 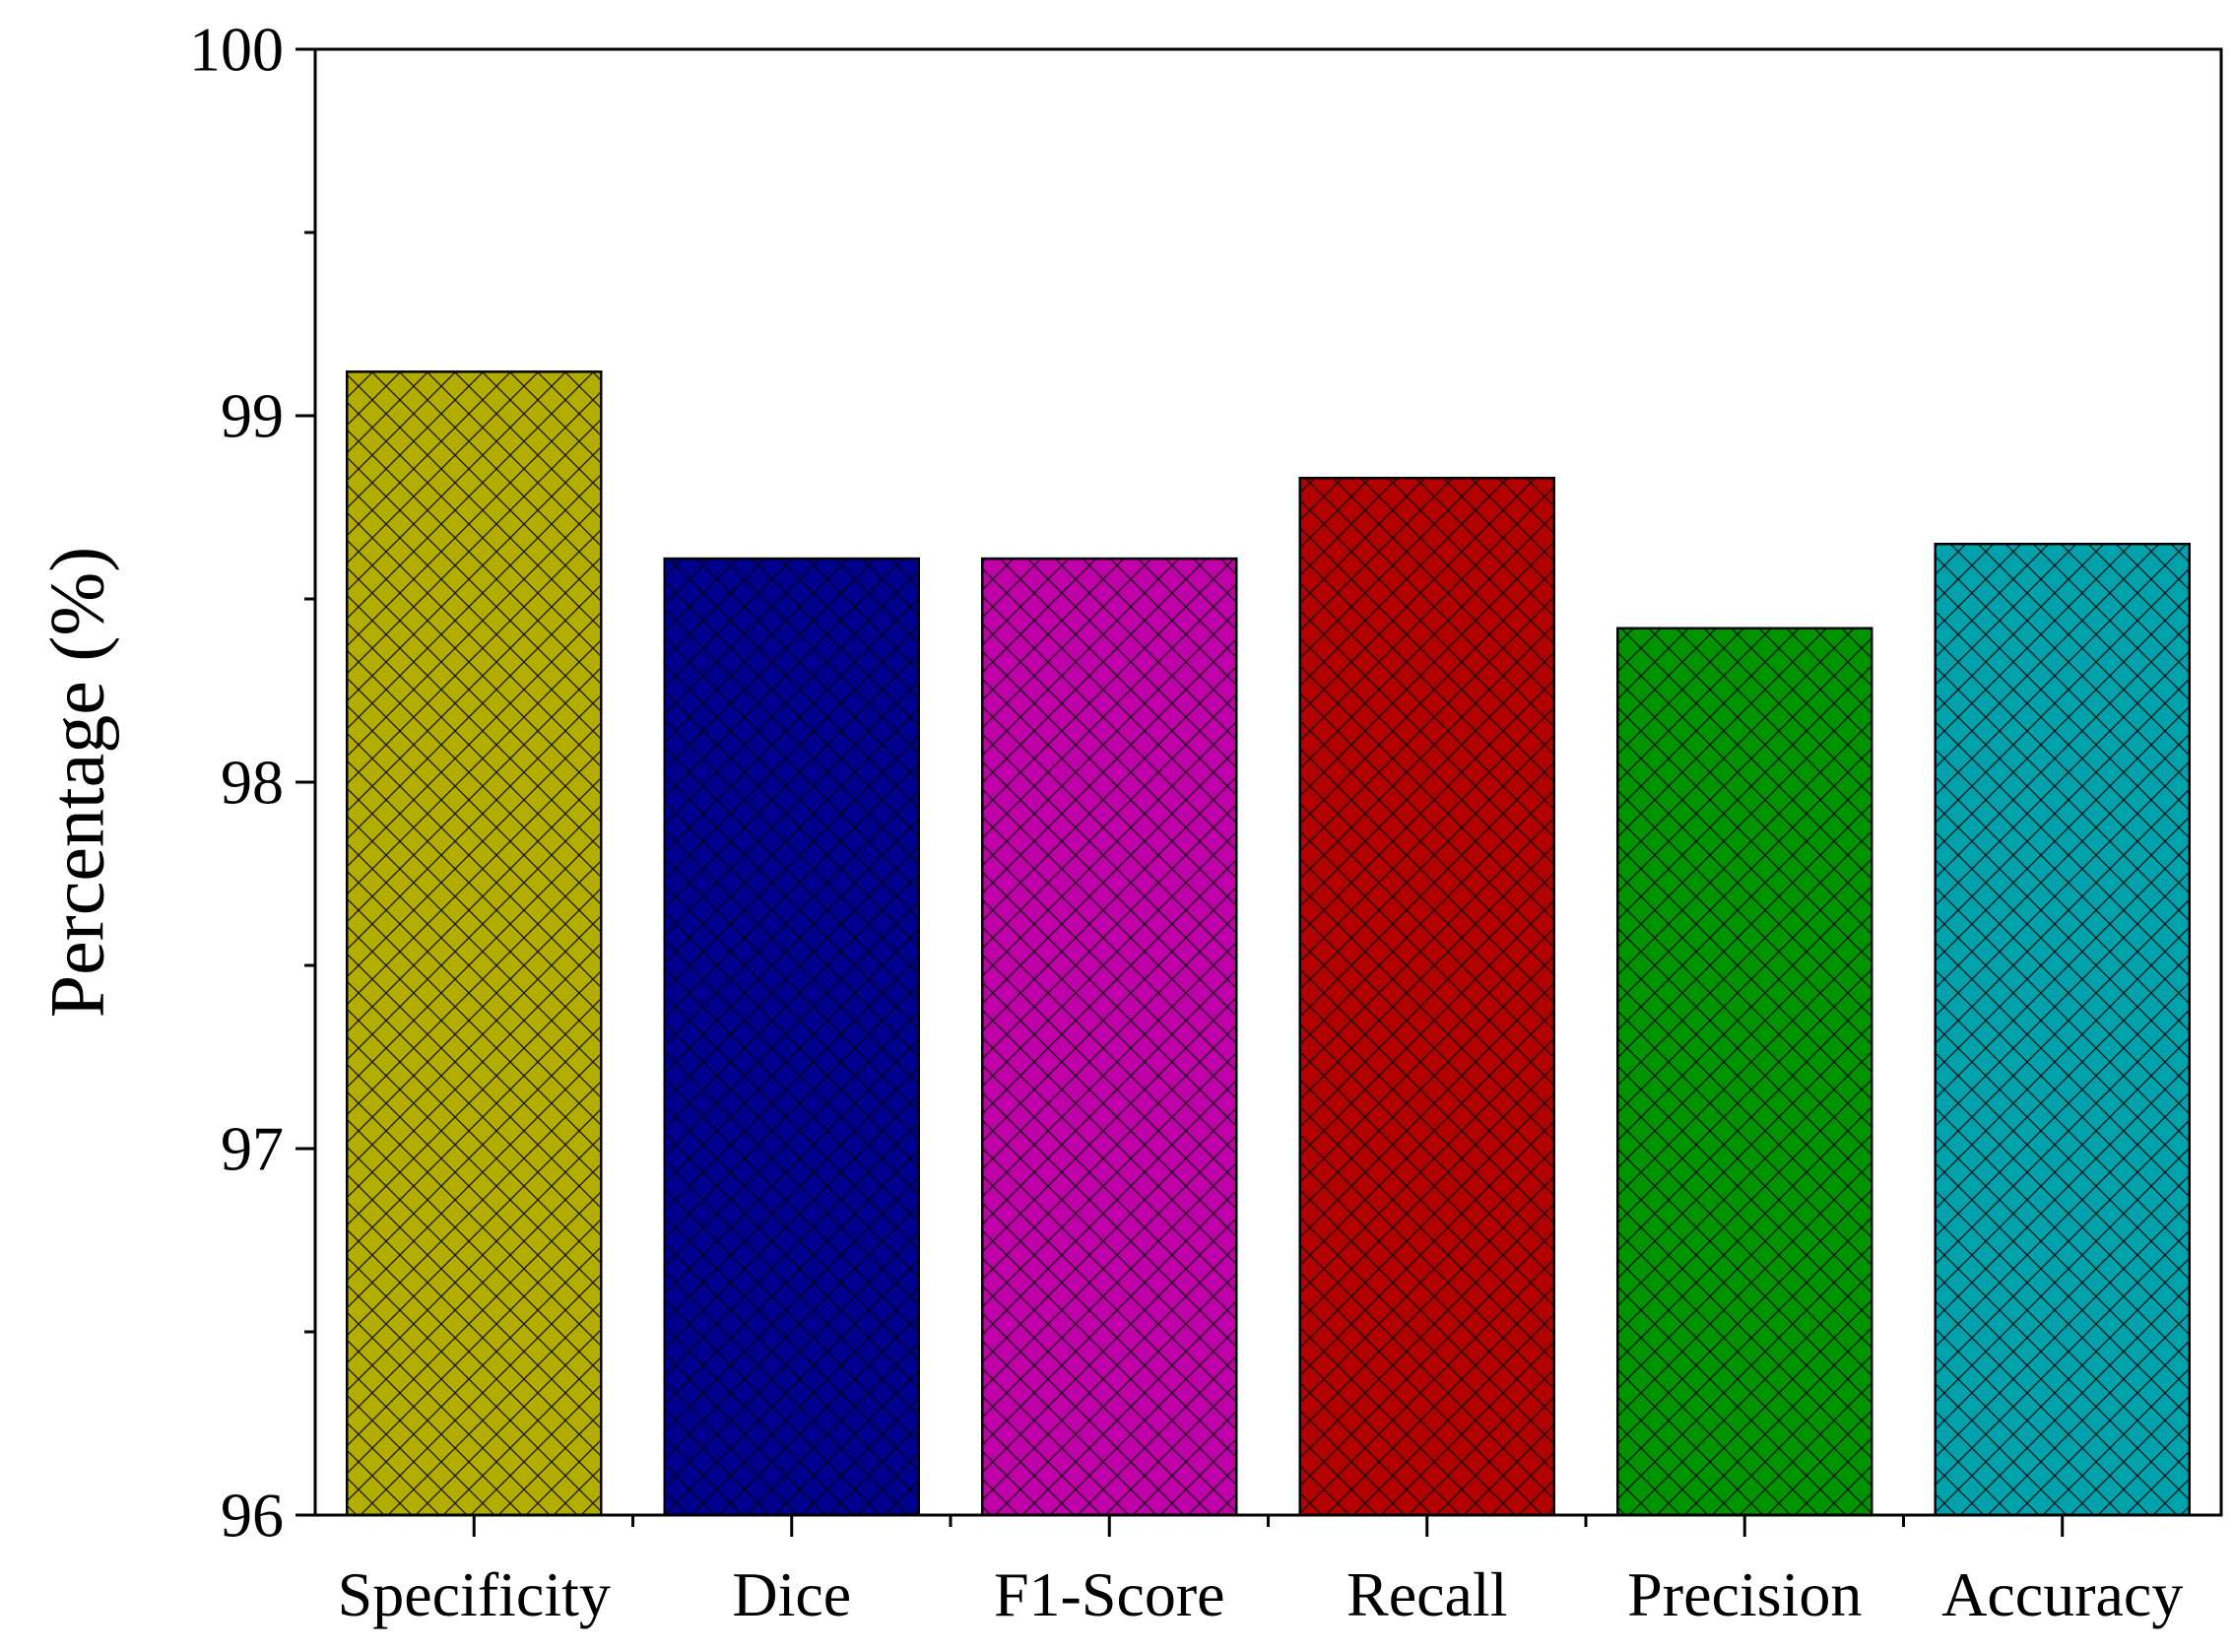 What do you see at coordinates (1744, 1594) in the screenshot?
I see `x-tick-label: Precision` at bounding box center [1744, 1594].